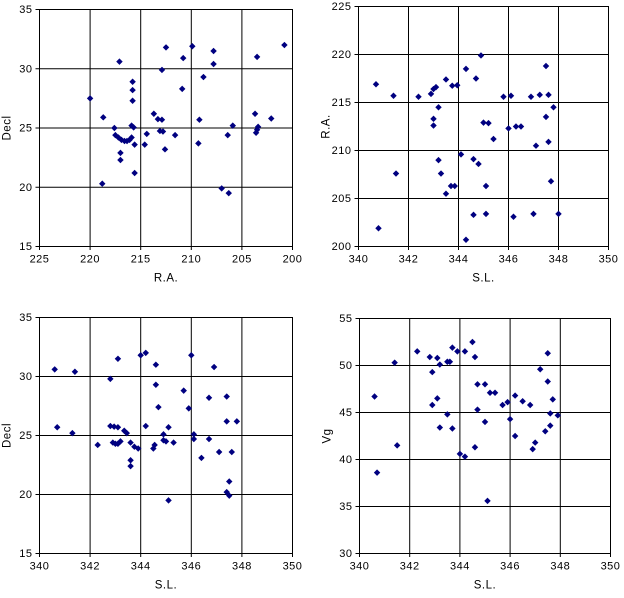 The image size is (624, 598). I want to click on y-tick-label: 25, so click(25, 436).